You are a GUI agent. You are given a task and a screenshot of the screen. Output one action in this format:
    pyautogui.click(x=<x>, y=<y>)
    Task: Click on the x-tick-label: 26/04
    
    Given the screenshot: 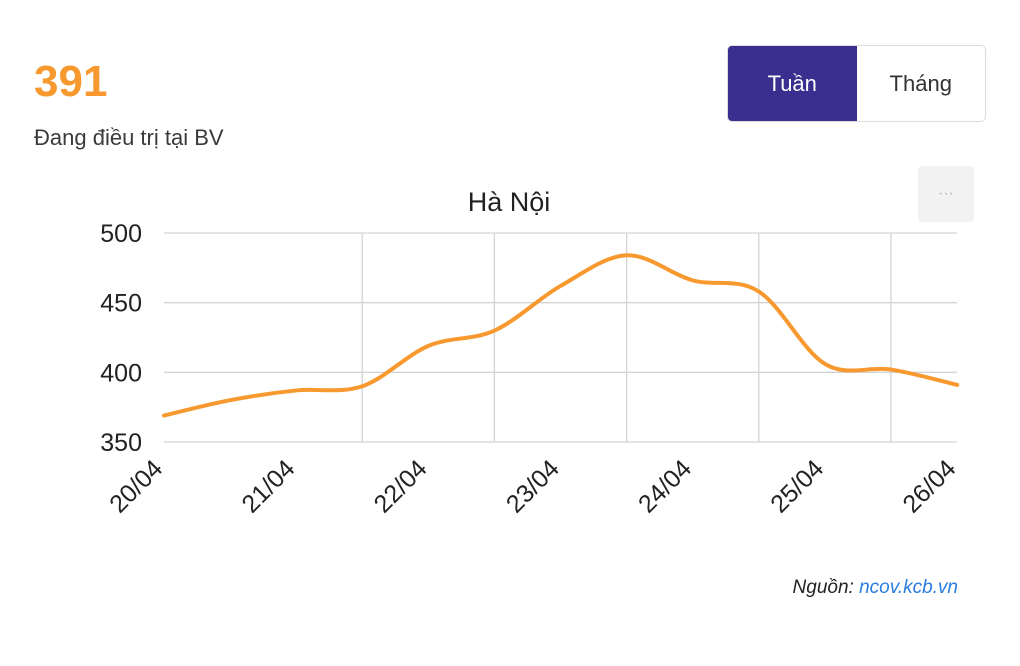 What is the action you would take?
    pyautogui.click(x=929, y=486)
    